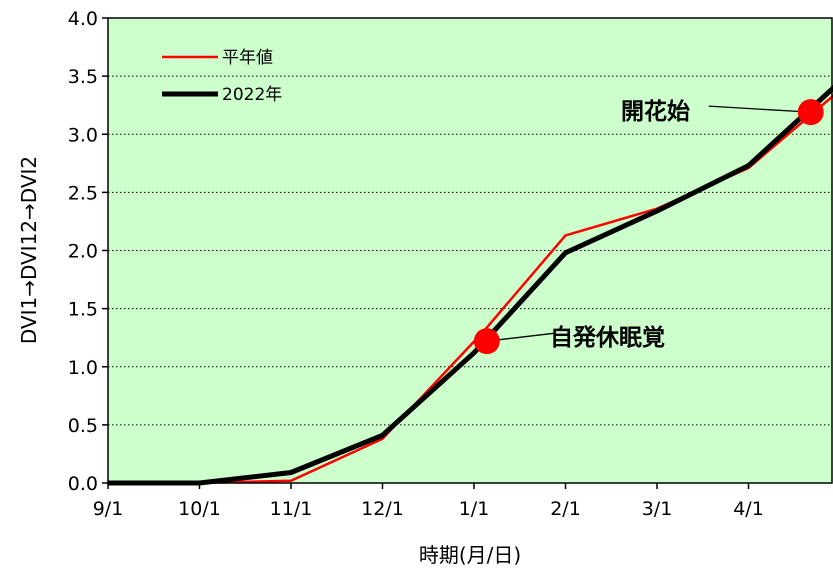 This screenshot has height=576, width=833. Describe the element at coordinates (83, 426) in the screenshot. I see `y-tick-label: 0.5` at that location.